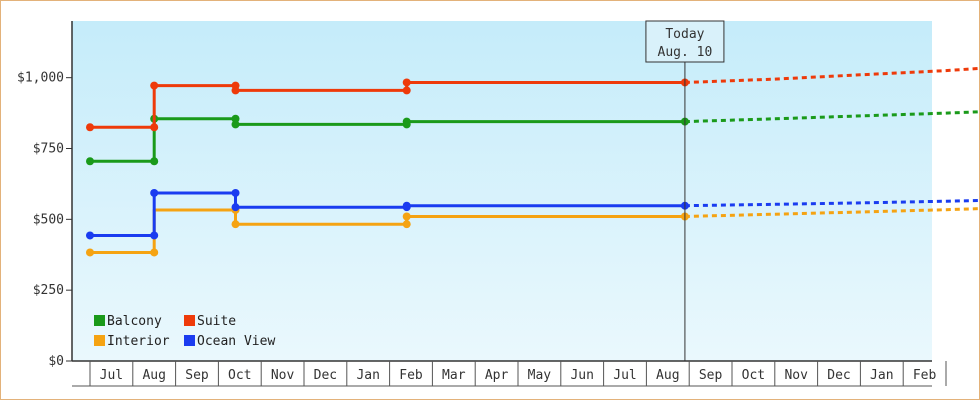  I want to click on today-marker: Today Aug. 10, so click(685, 190).